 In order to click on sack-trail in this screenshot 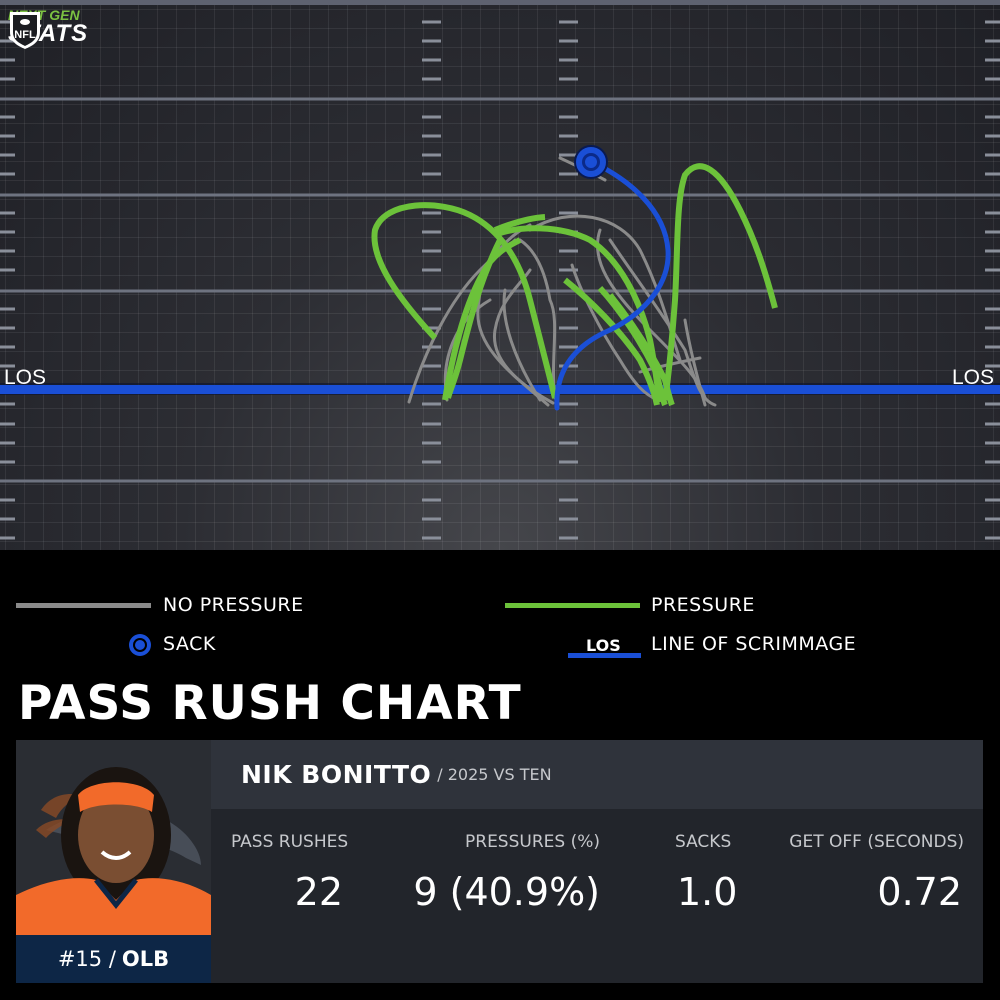, I will do `click(612, 285)`.